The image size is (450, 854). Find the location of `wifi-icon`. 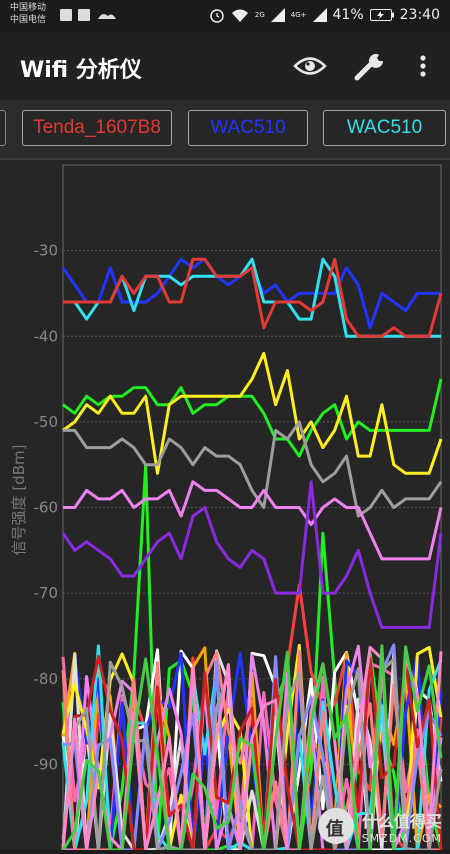

wifi-icon is located at coordinates (239, 15).